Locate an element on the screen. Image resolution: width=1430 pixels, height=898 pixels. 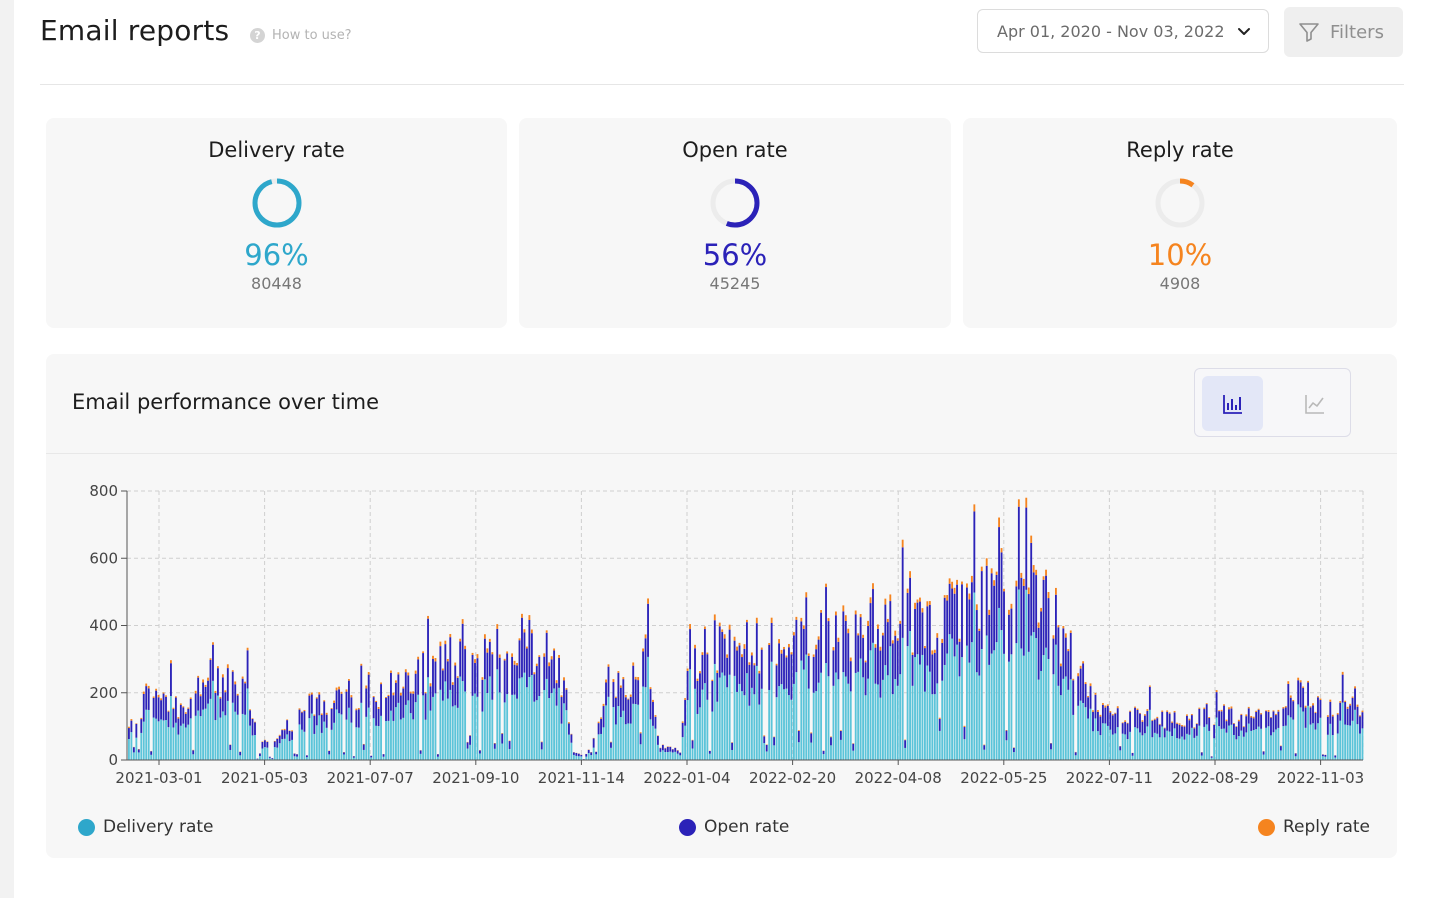
how-to-use-link: ? How to use? is located at coordinates (301, 35).